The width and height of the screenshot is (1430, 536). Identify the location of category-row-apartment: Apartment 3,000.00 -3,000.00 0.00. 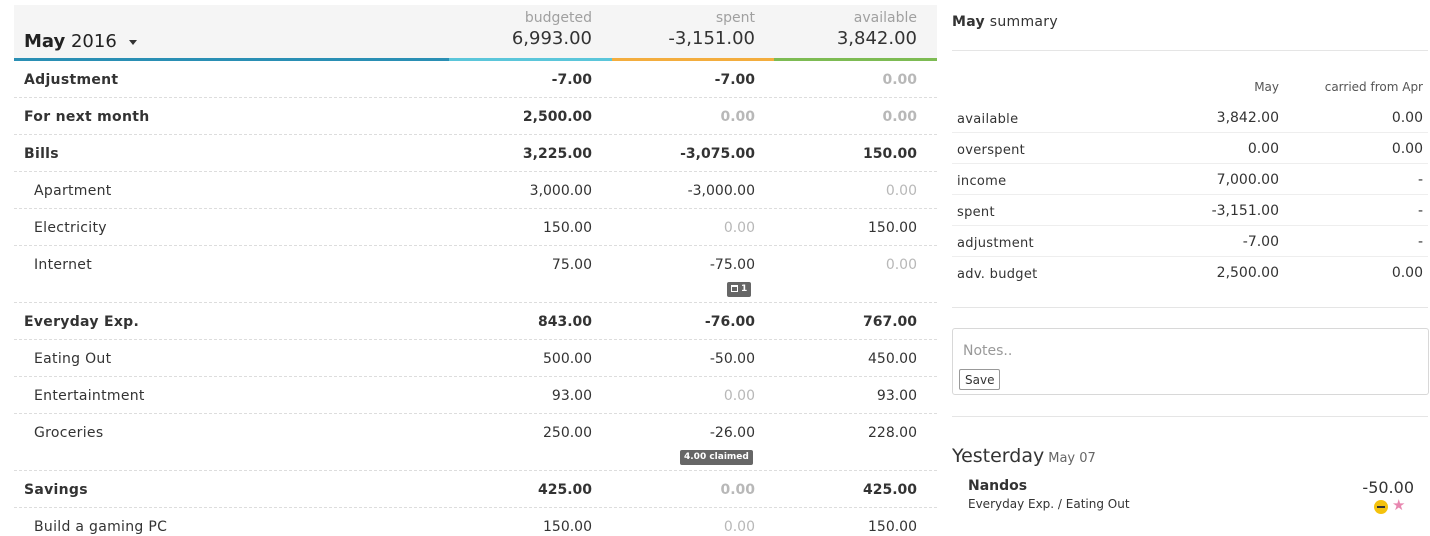
(475, 190).